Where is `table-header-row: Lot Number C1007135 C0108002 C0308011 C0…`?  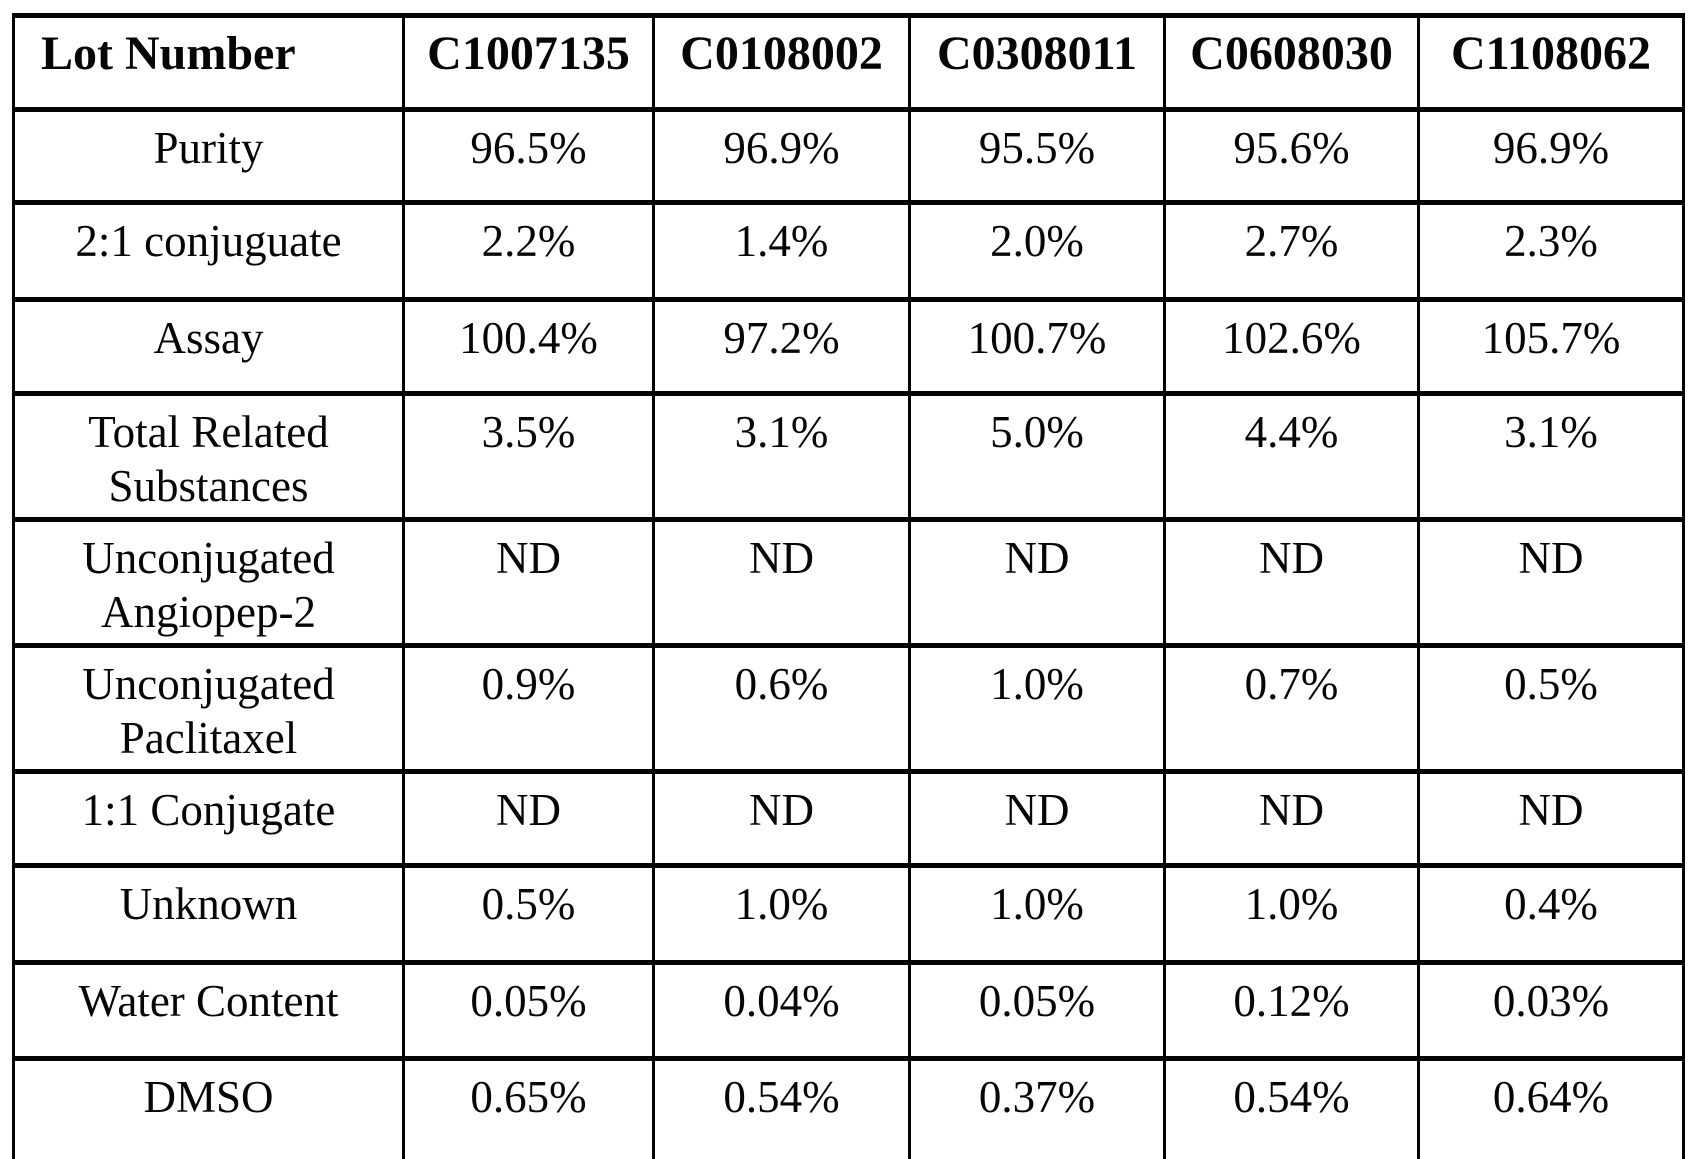
table-header-row: Lot Number C1007135 C0108002 C0308011 C0… is located at coordinates (848, 62).